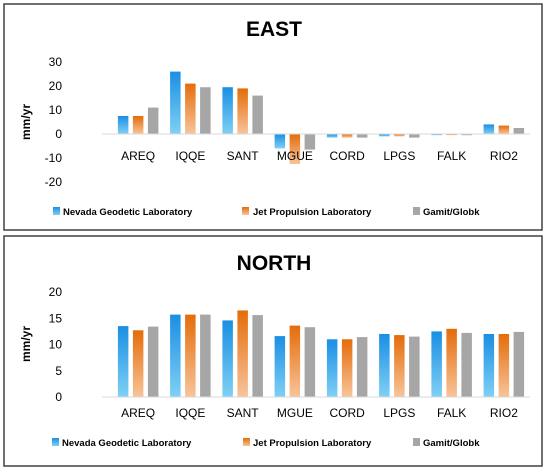 Image resolution: width=550 pixels, height=472 pixels. I want to click on north-legend-swatch-gamit, so click(416, 442).